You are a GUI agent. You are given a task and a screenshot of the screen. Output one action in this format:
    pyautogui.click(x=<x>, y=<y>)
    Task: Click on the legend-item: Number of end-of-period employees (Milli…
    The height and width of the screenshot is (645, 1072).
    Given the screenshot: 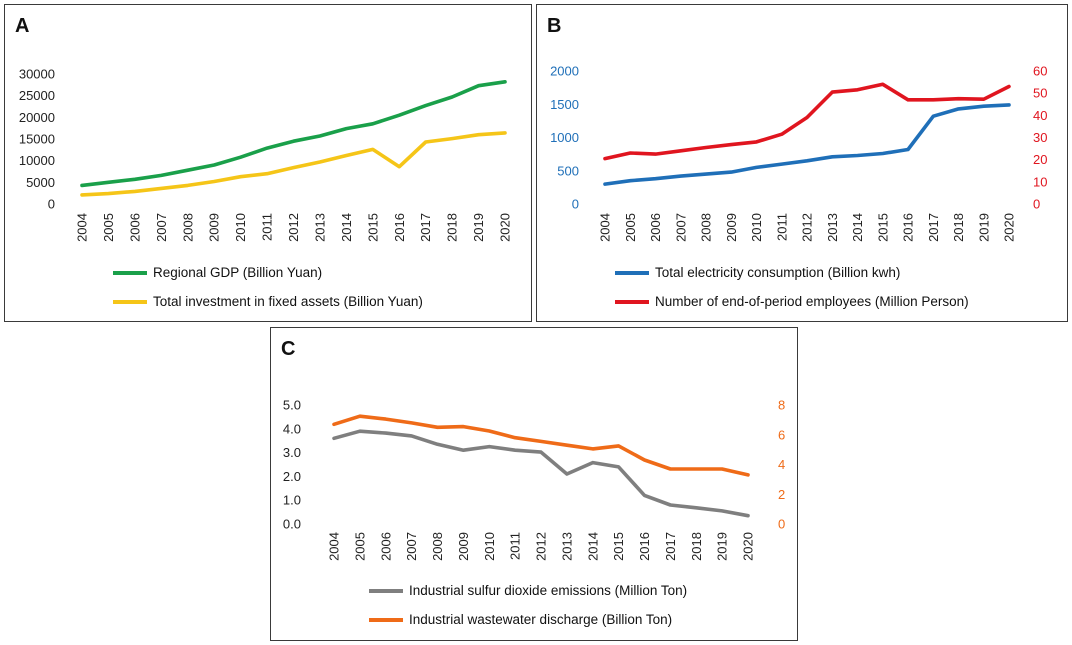 What is the action you would take?
    pyautogui.click(x=792, y=301)
    